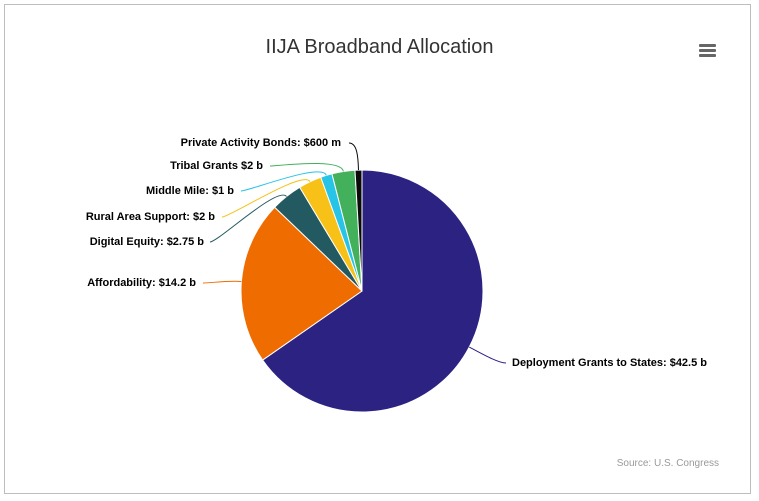 Image resolution: width=759 pixels, height=501 pixels. What do you see at coordinates (150, 217) in the screenshot?
I see `slice-label: Rural Area Support: $2 b` at bounding box center [150, 217].